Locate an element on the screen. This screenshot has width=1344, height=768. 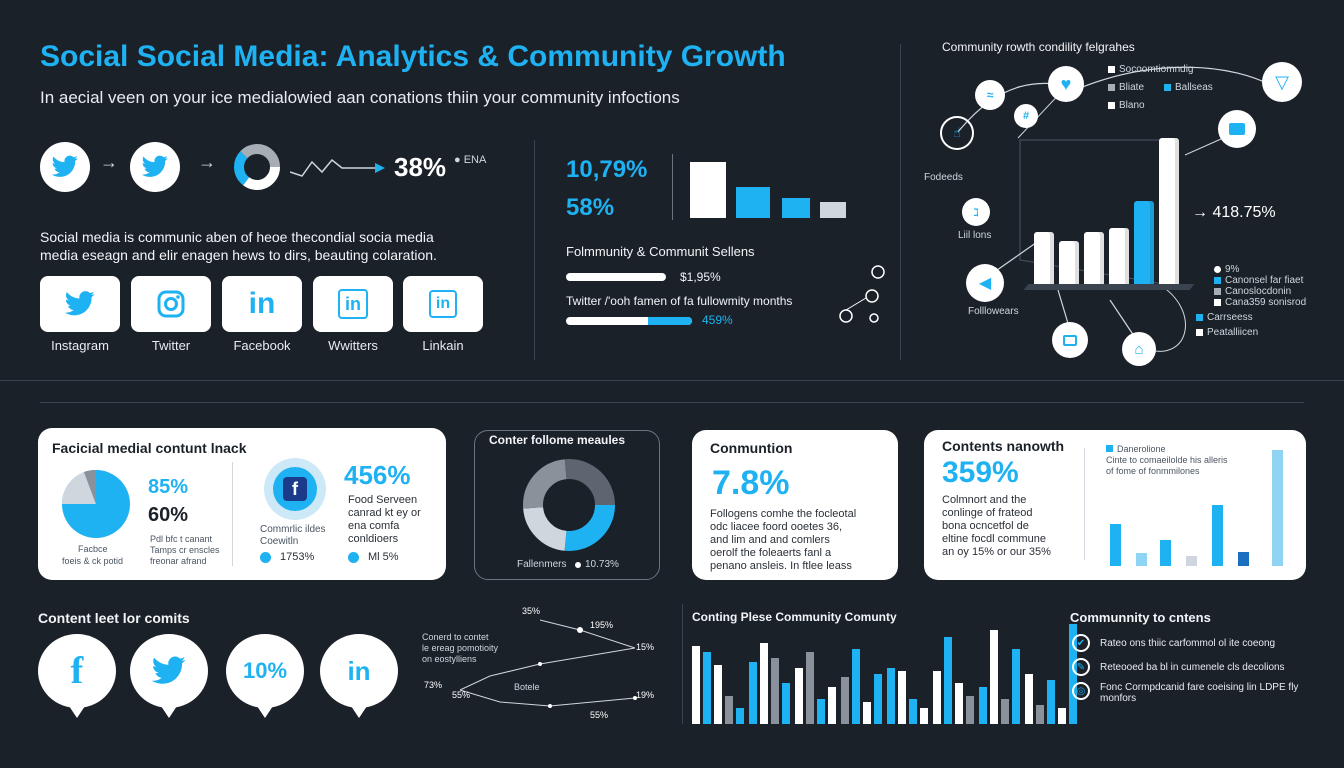
lightbulb-icon: ▽ is located at coordinates (1282, 82).